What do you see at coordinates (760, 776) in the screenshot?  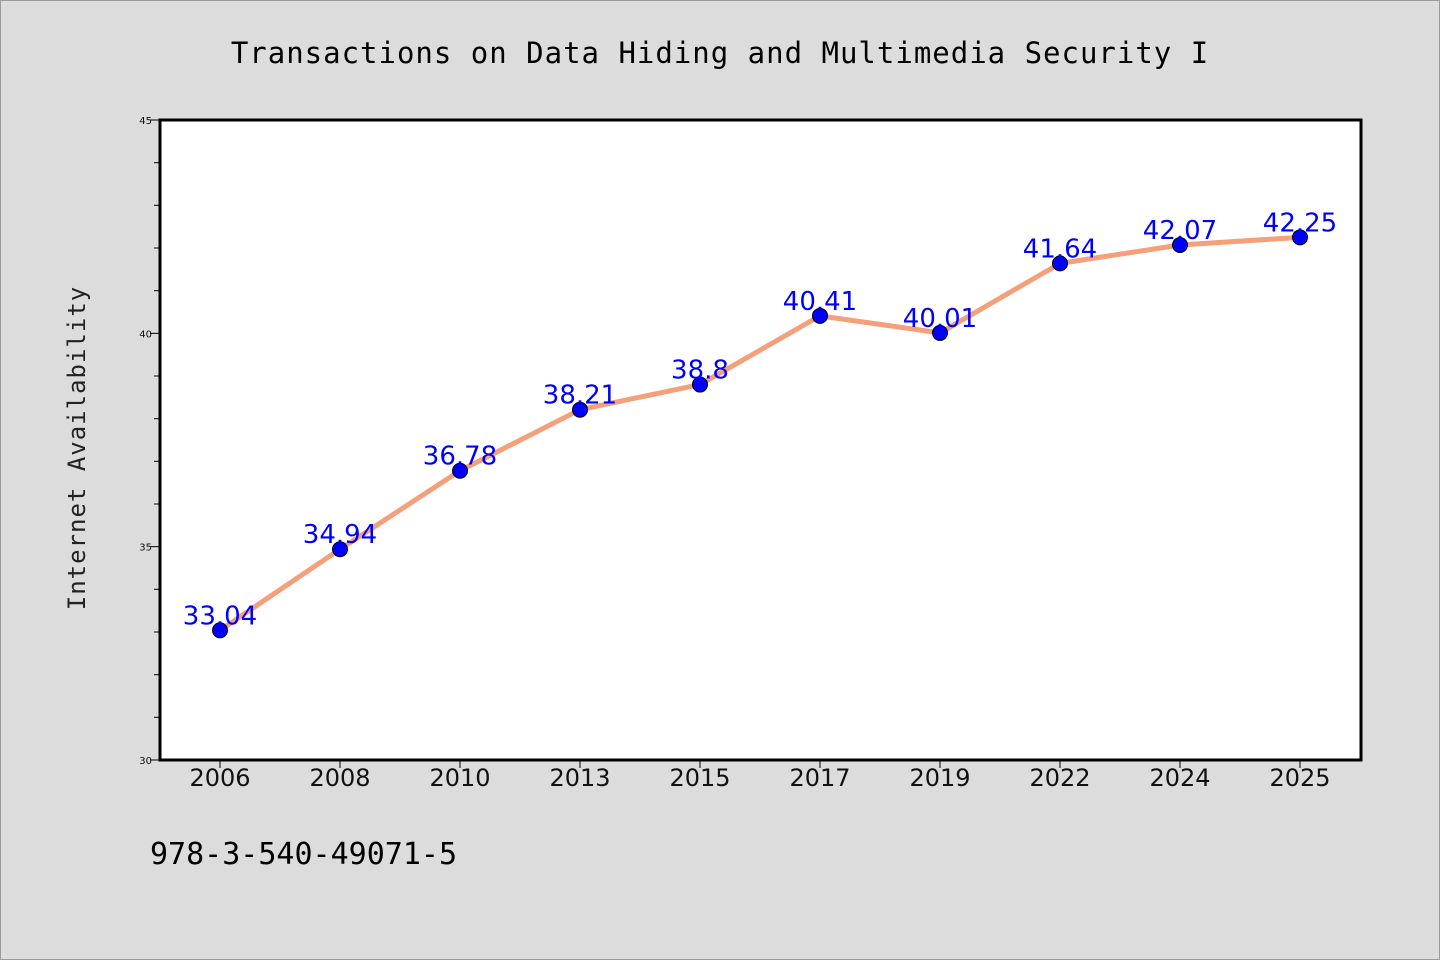 I see `x-axis: 2006 2008 2010 2013 2015 2017 2019 2022 2024 2025` at bounding box center [760, 776].